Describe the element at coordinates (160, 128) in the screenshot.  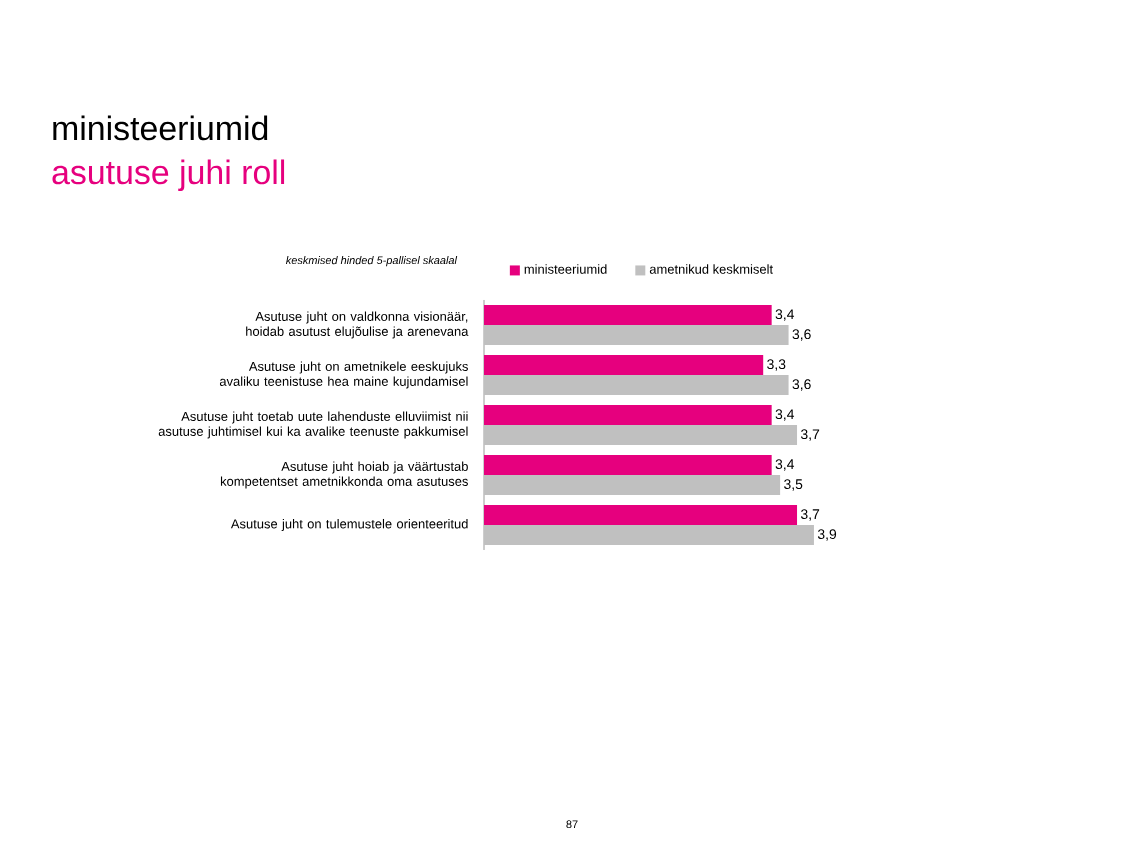
I see `text: ministeeriumid` at that location.